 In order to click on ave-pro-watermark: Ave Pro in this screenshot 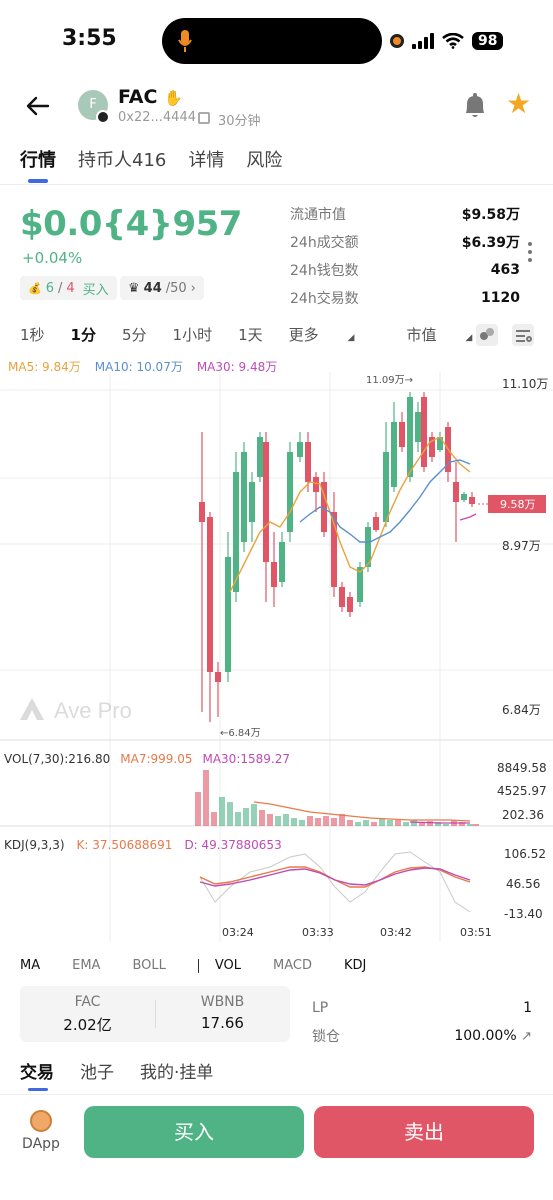, I will do `click(76, 710)`.